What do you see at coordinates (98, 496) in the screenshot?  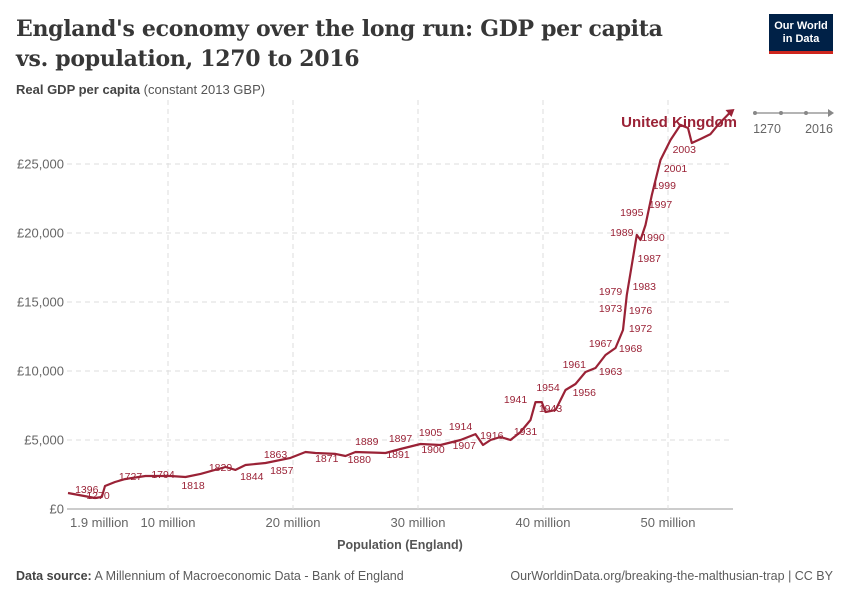 I see `year-label-1270: 1270` at bounding box center [98, 496].